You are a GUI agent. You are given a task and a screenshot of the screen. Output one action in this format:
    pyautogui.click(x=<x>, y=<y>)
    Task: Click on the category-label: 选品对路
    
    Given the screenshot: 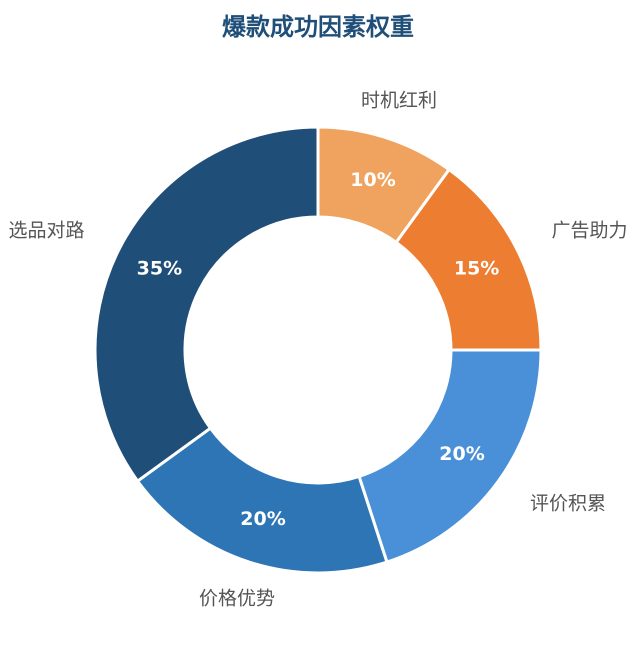 What is the action you would take?
    pyautogui.click(x=47, y=231)
    